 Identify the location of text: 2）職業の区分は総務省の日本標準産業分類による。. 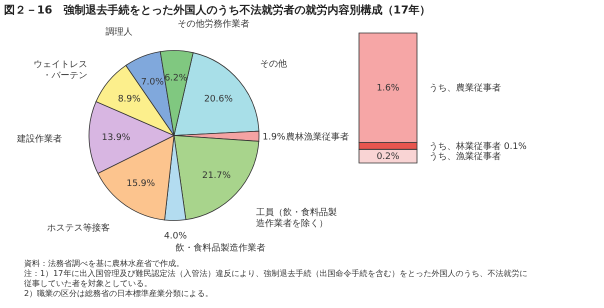
(119, 293).